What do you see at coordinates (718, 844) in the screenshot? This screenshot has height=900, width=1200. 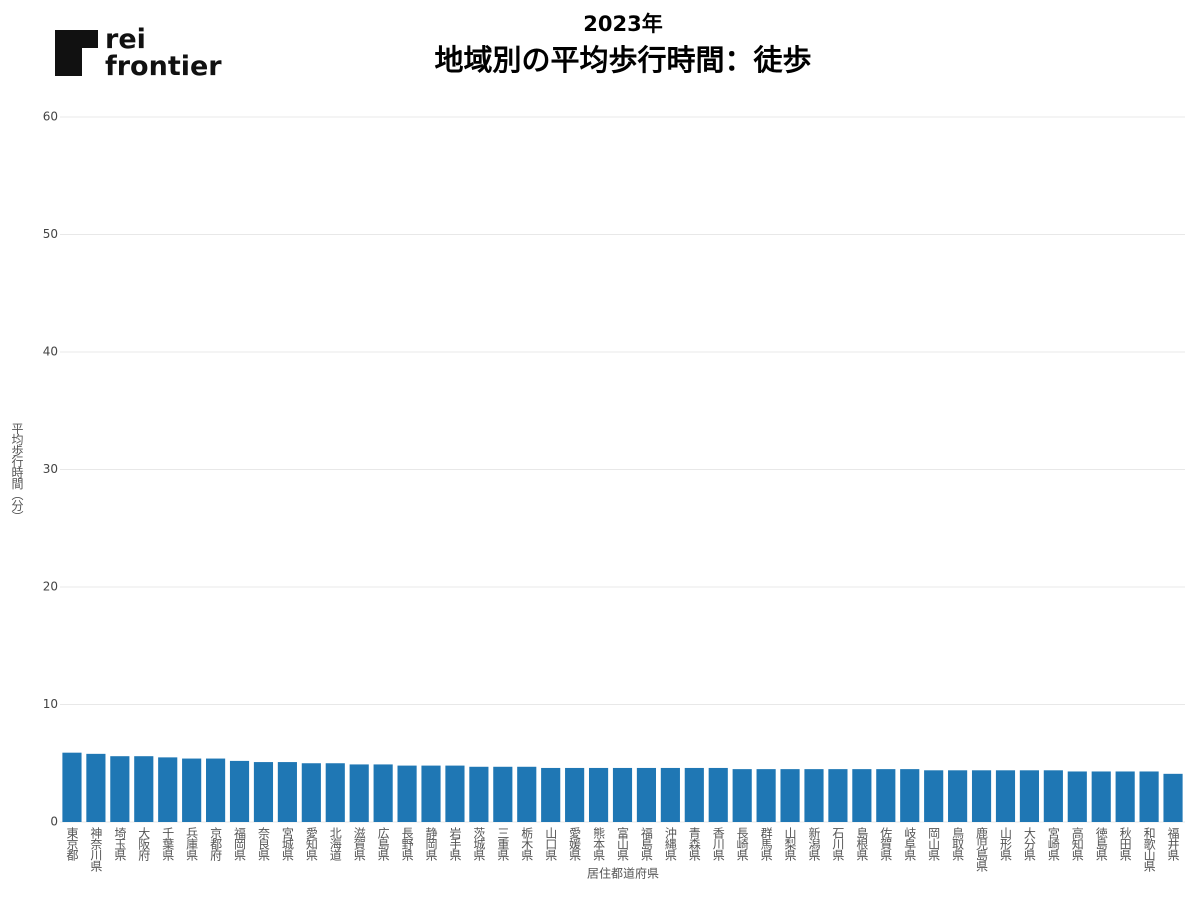 I see `x-tick-label: 香川県` at bounding box center [718, 844].